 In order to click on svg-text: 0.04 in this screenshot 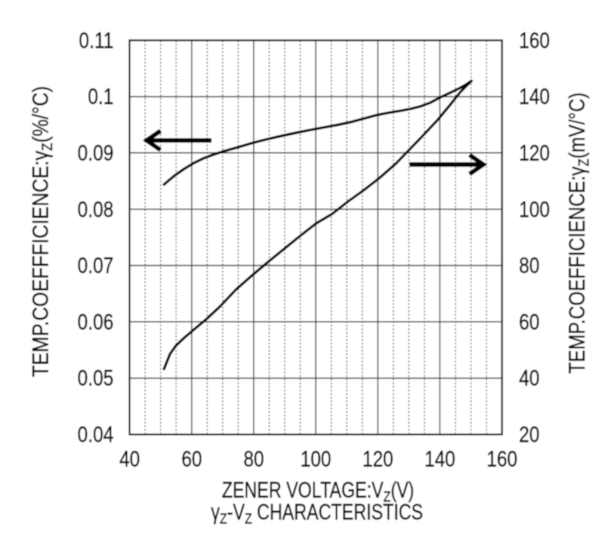, I will do `click(96, 436)`.